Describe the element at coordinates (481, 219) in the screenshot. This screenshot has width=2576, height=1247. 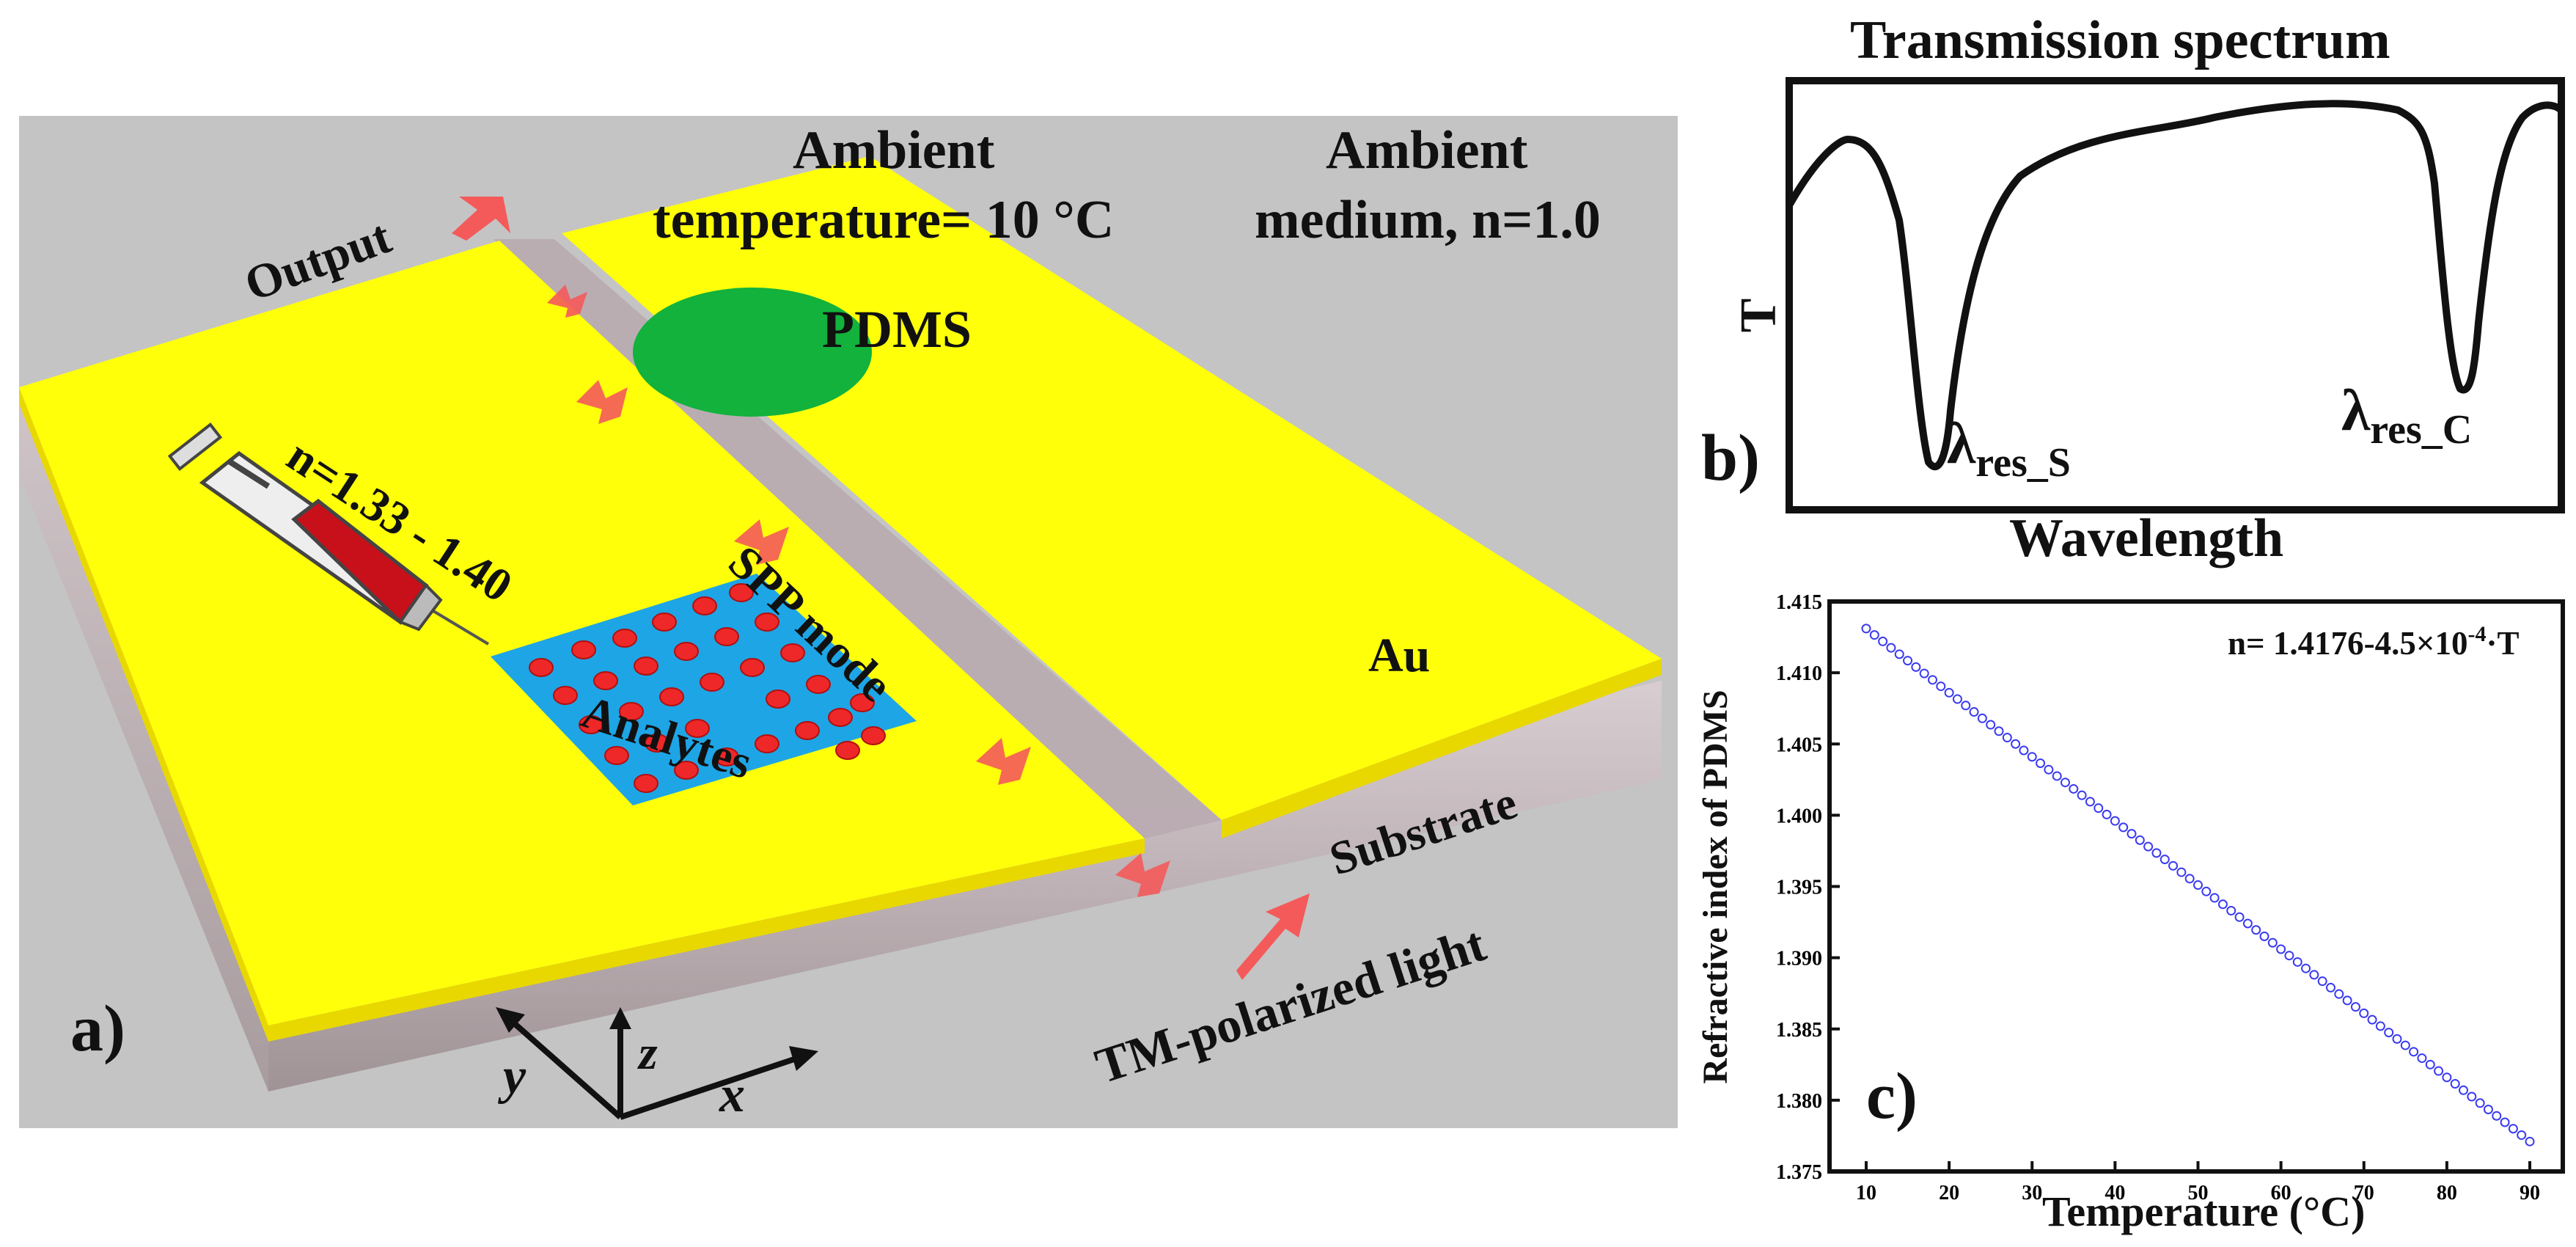
I see `output-arrow` at that location.